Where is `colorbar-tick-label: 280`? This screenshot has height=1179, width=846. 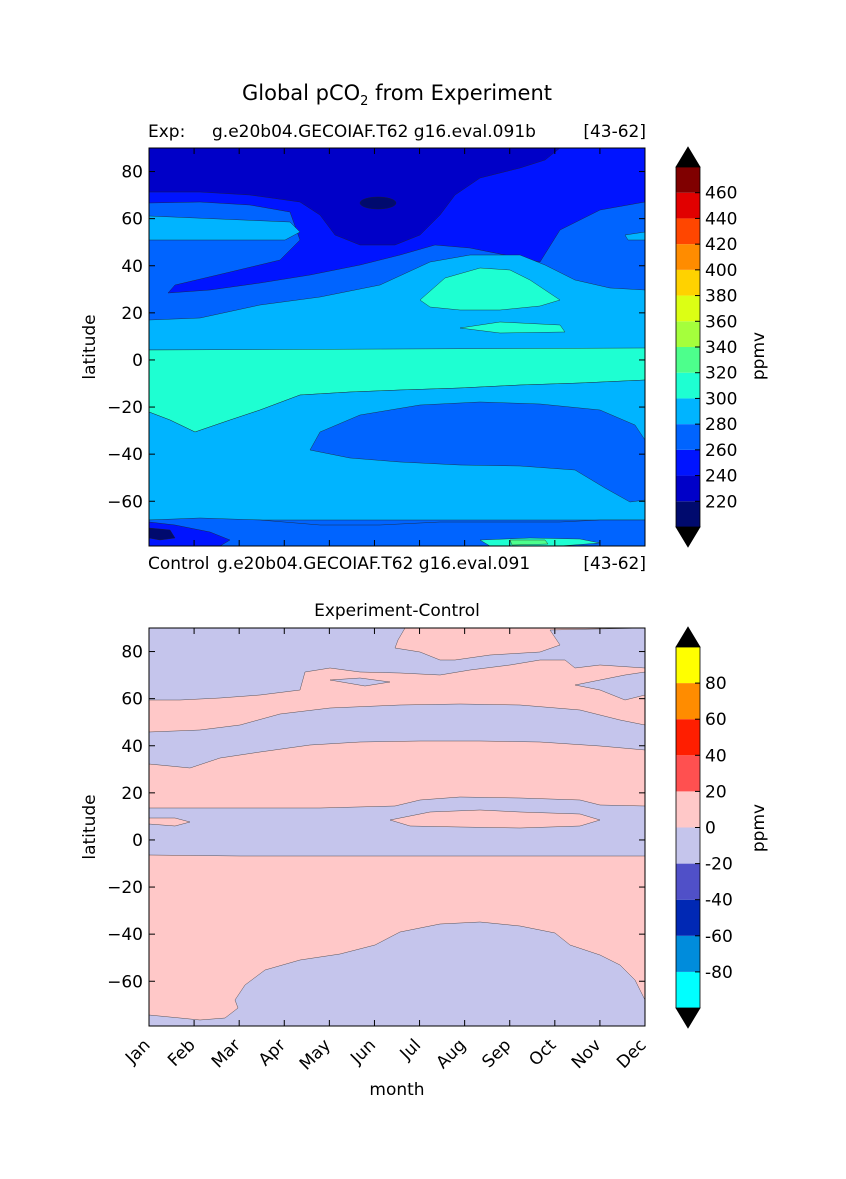
colorbar-tick-label: 280 is located at coordinates (721, 425).